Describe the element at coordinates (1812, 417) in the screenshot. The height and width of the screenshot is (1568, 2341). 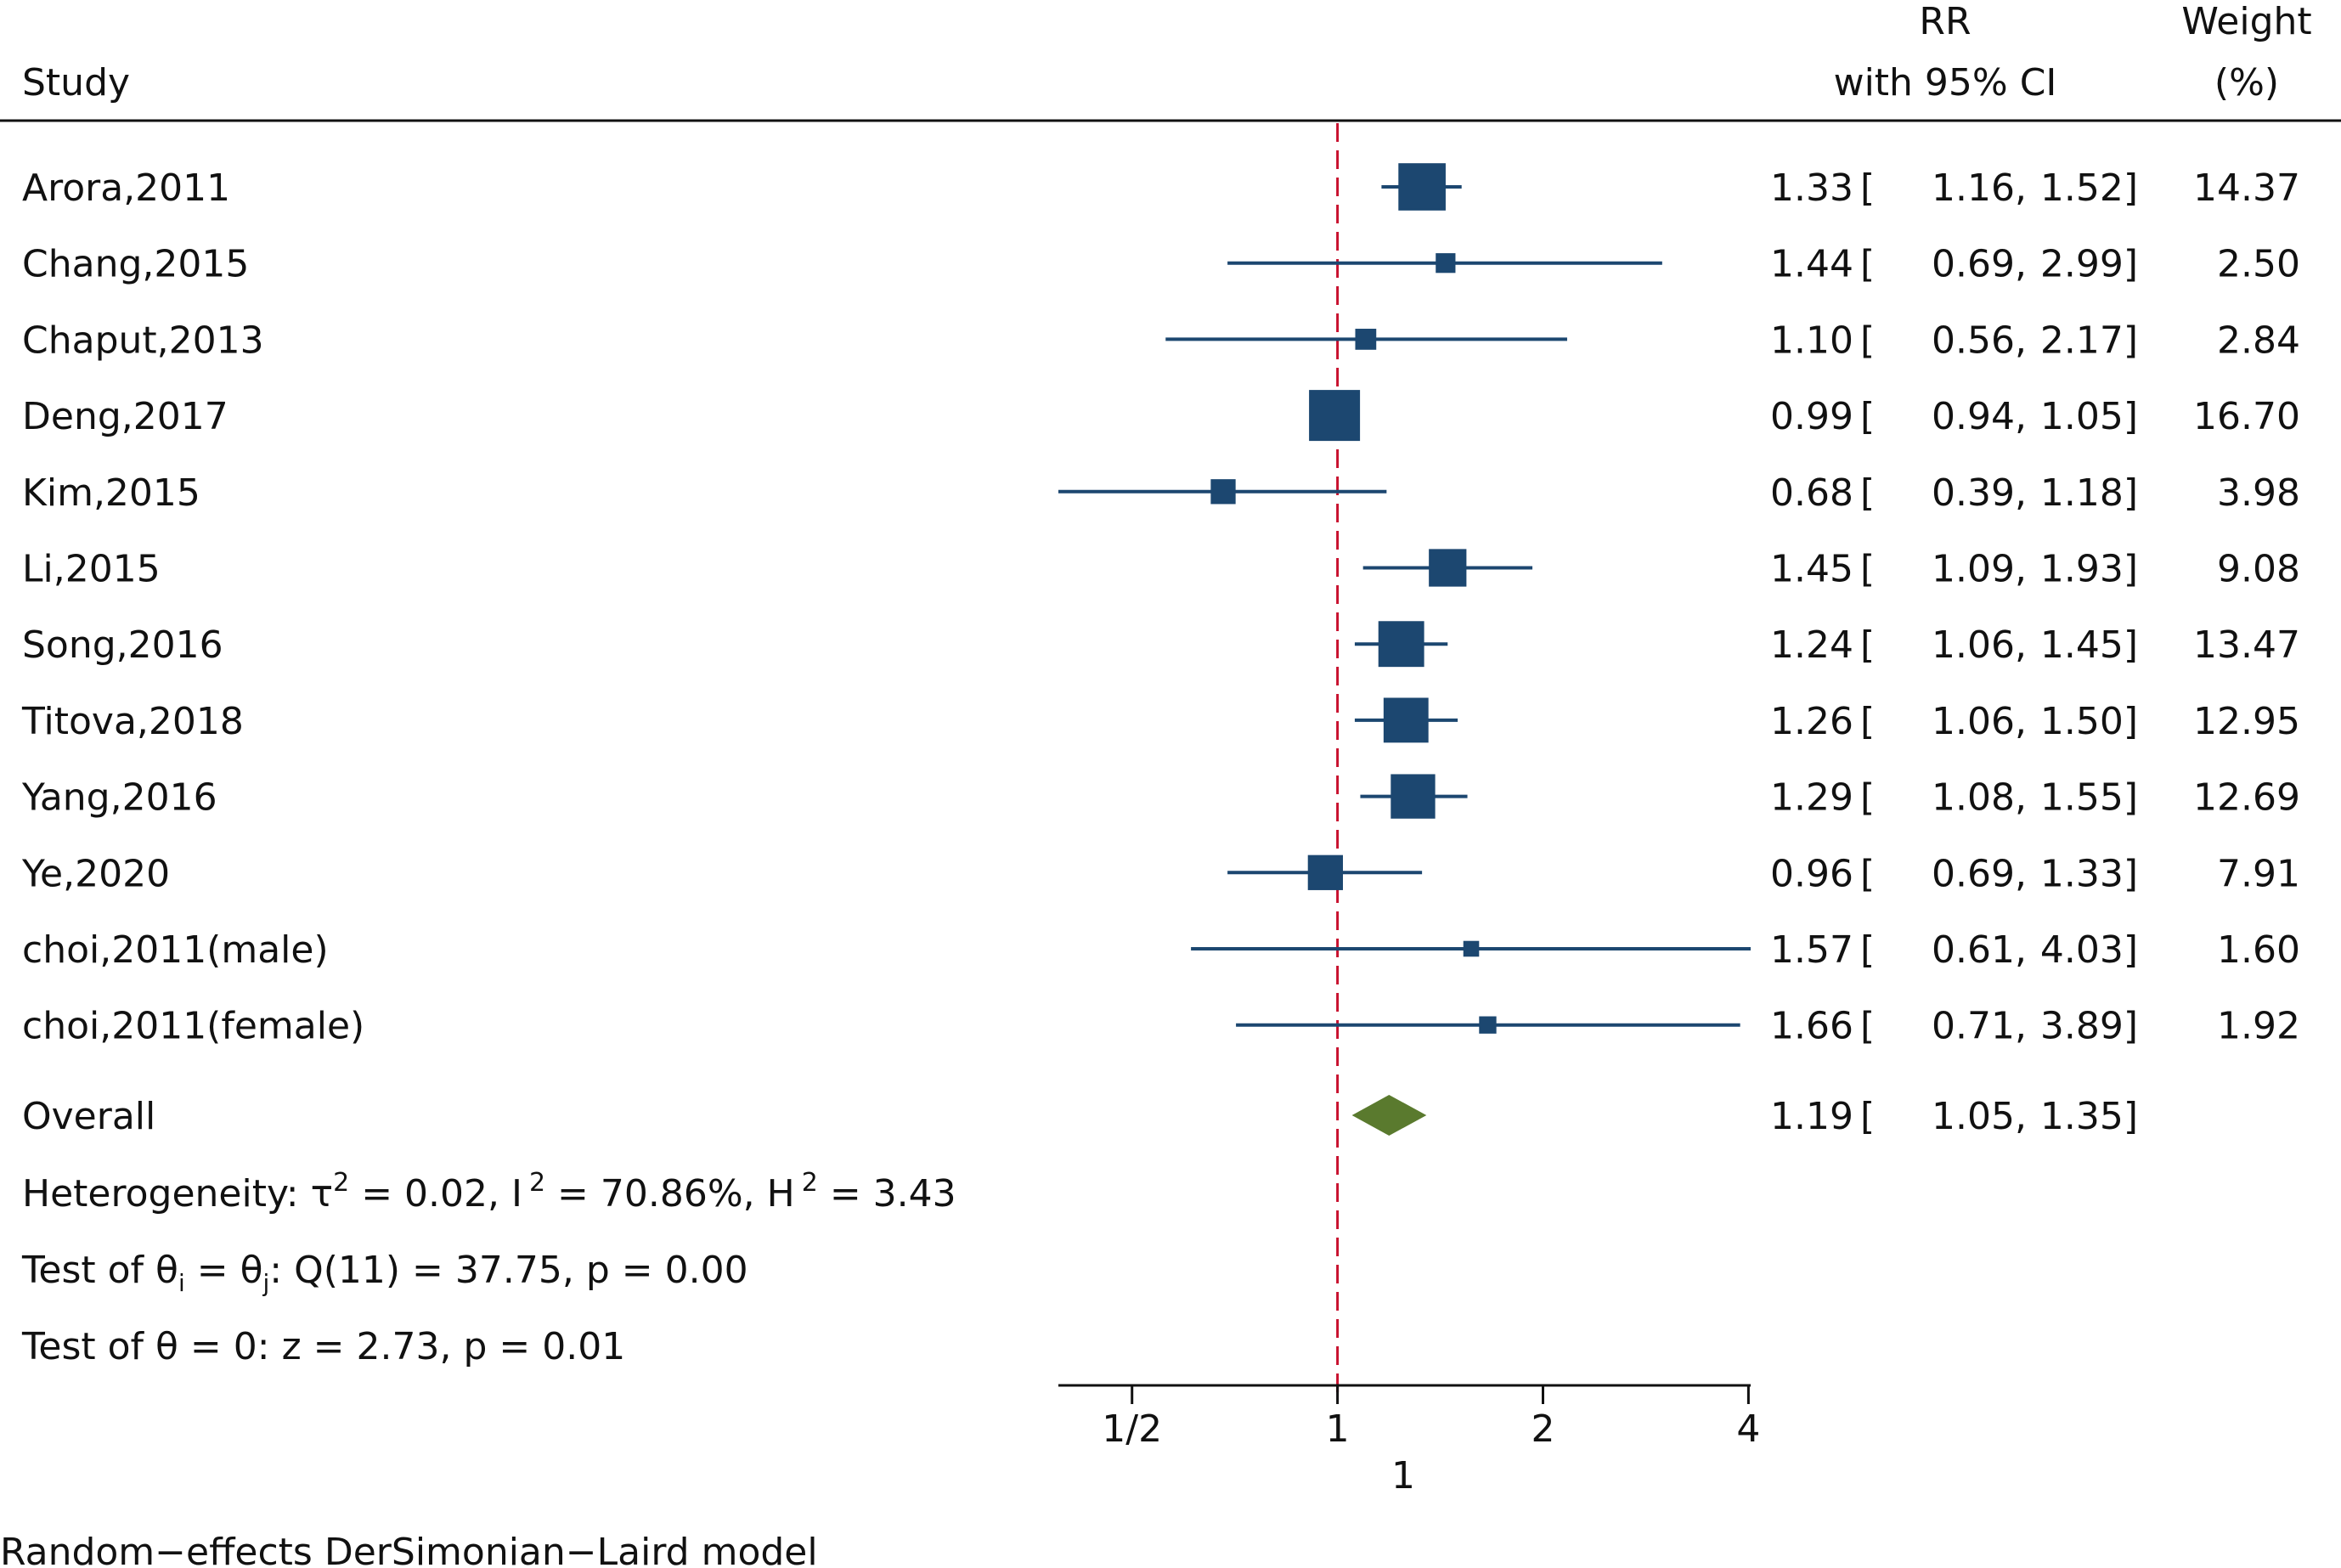
I see `rr-value: 0.99` at that location.